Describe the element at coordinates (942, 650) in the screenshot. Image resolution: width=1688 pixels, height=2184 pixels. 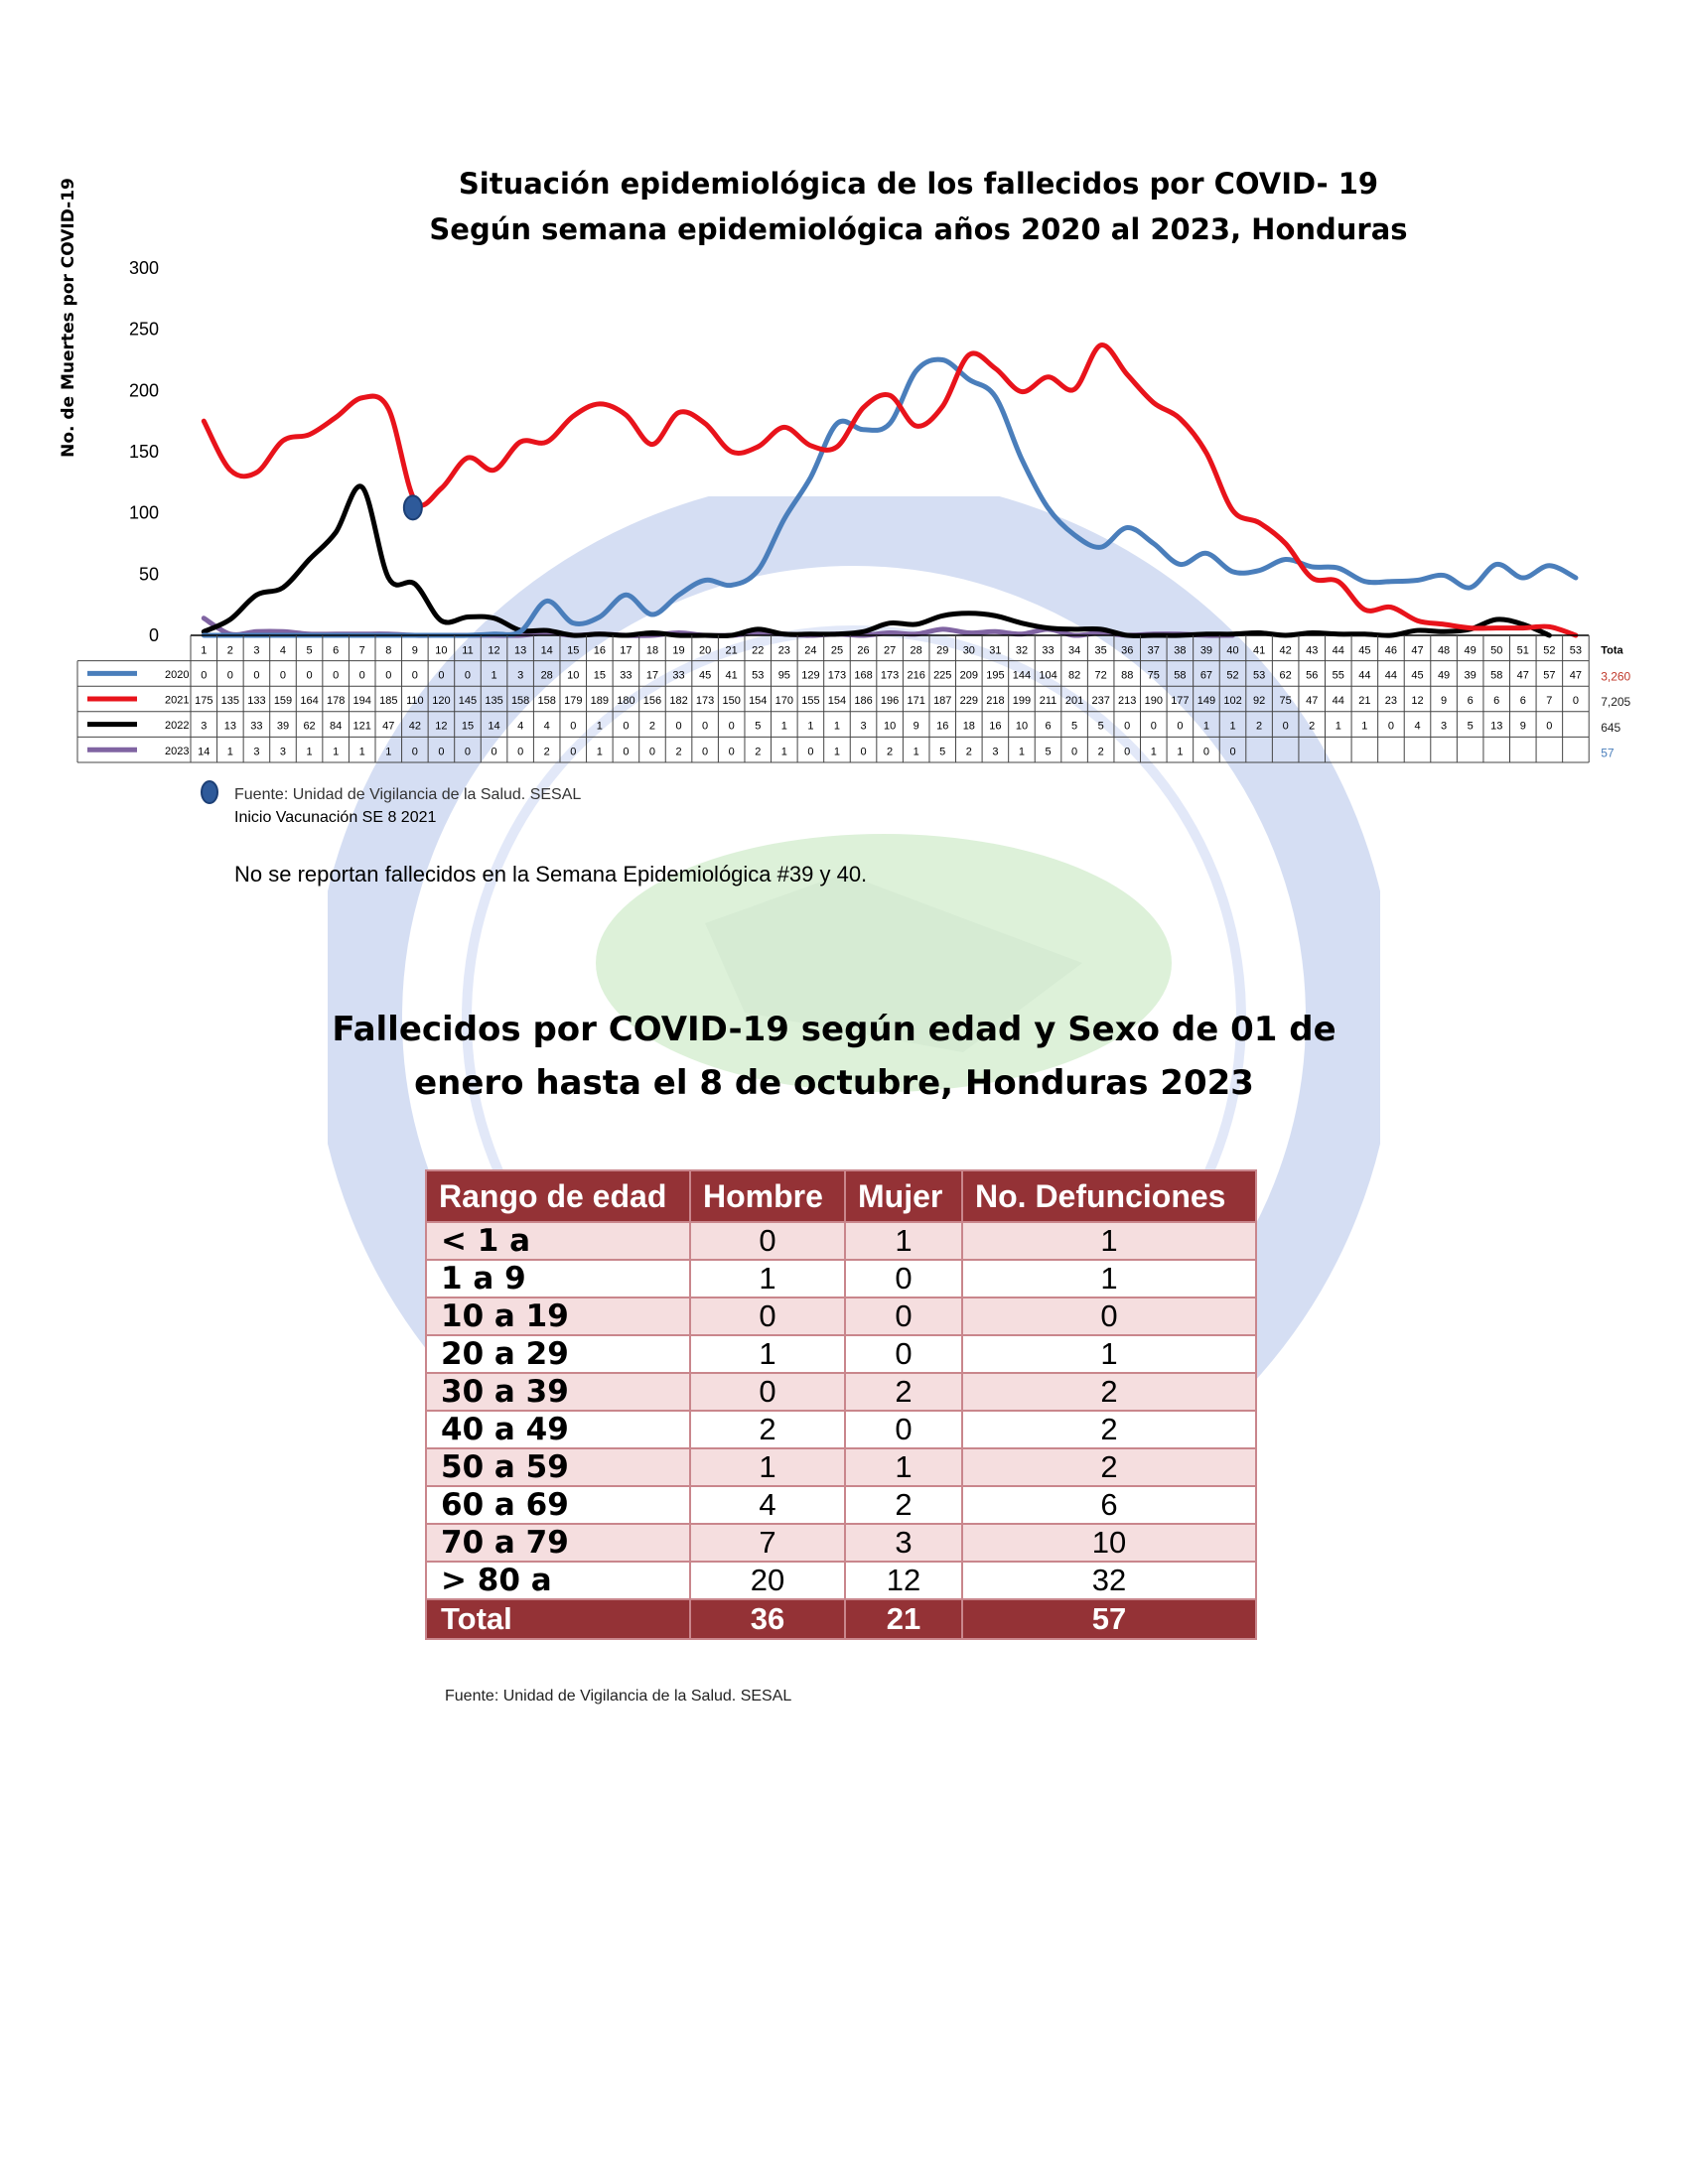
I see `x-tick-label: 29` at that location.